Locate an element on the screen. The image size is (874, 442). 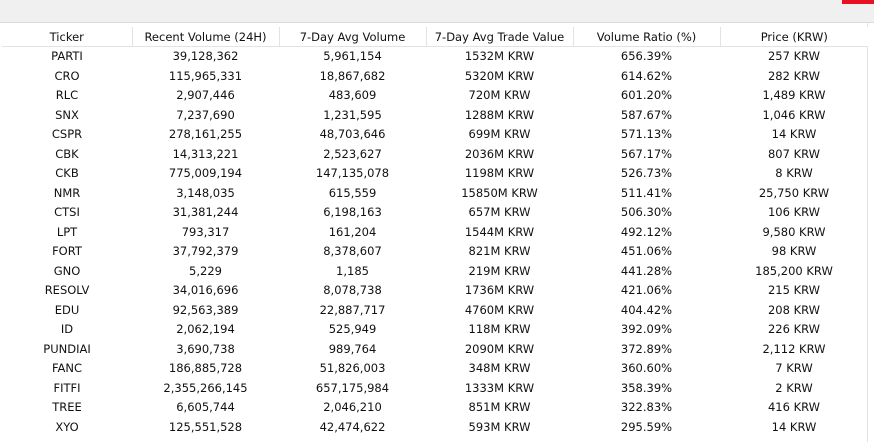
cell-ticker: CBK is located at coordinates (67, 153).